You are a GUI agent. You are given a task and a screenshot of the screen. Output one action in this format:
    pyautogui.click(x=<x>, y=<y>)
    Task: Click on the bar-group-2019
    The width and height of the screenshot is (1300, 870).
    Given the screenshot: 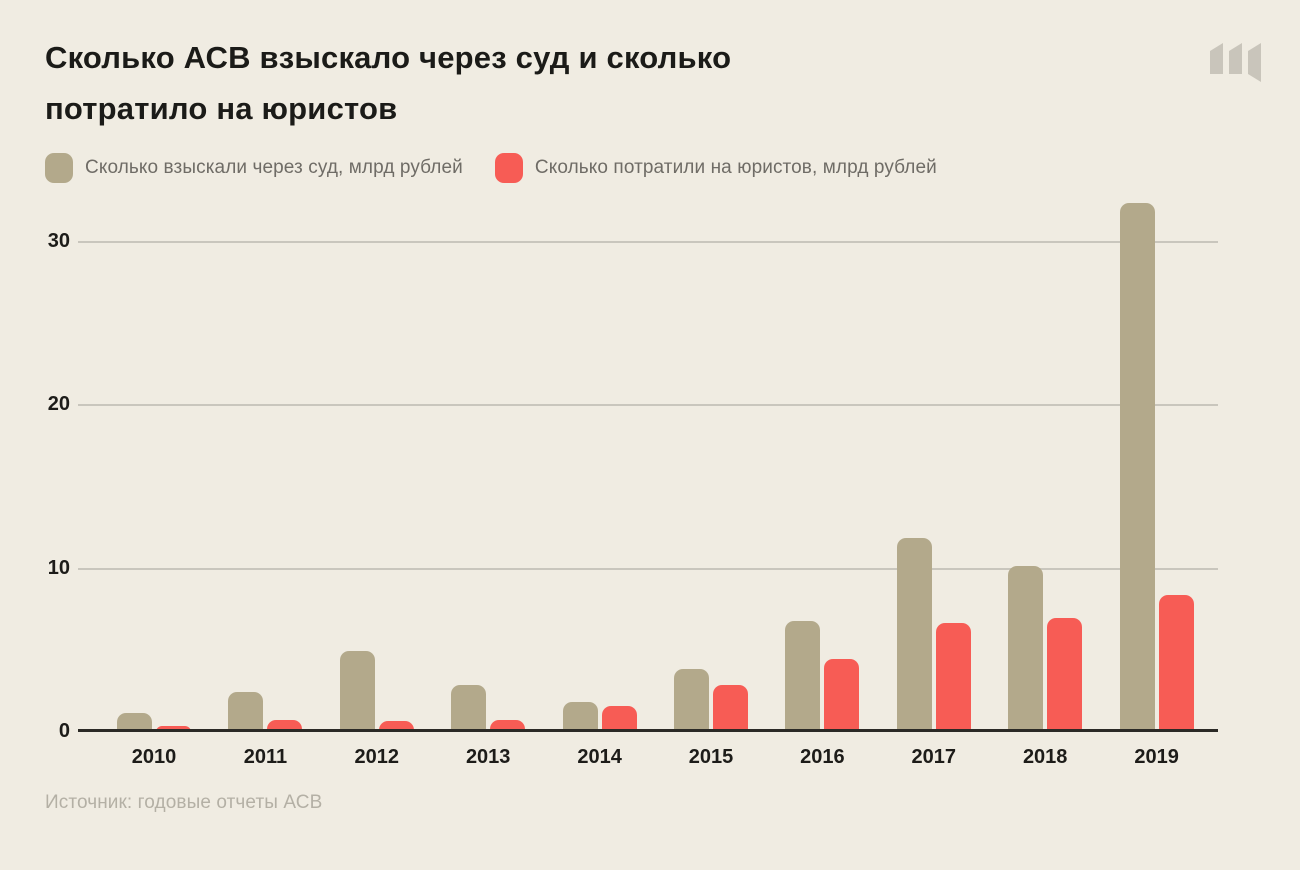 What is the action you would take?
    pyautogui.click(x=1156, y=467)
    